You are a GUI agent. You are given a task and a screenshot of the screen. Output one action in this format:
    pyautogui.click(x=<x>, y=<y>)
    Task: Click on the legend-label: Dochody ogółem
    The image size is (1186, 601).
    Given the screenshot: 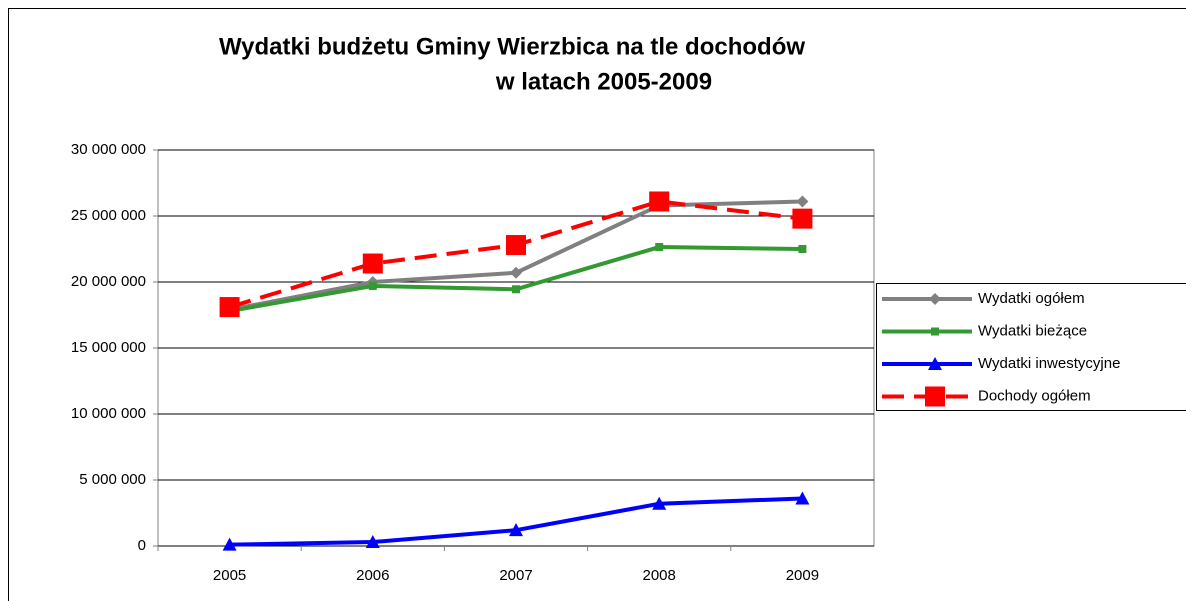 What is the action you would take?
    pyautogui.click(x=1034, y=395)
    